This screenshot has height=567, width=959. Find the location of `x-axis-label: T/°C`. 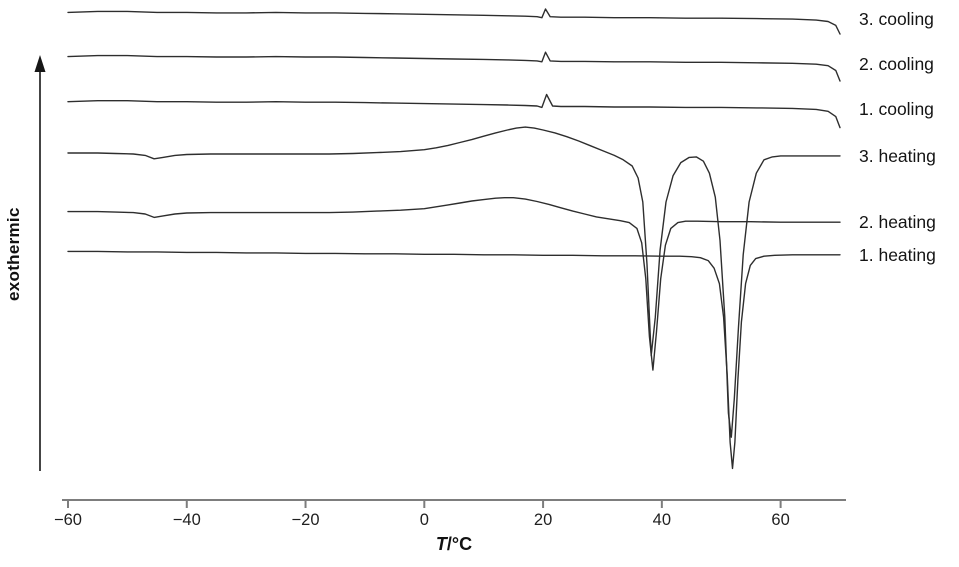

x-axis-label: T/°C is located at coordinates (454, 544).